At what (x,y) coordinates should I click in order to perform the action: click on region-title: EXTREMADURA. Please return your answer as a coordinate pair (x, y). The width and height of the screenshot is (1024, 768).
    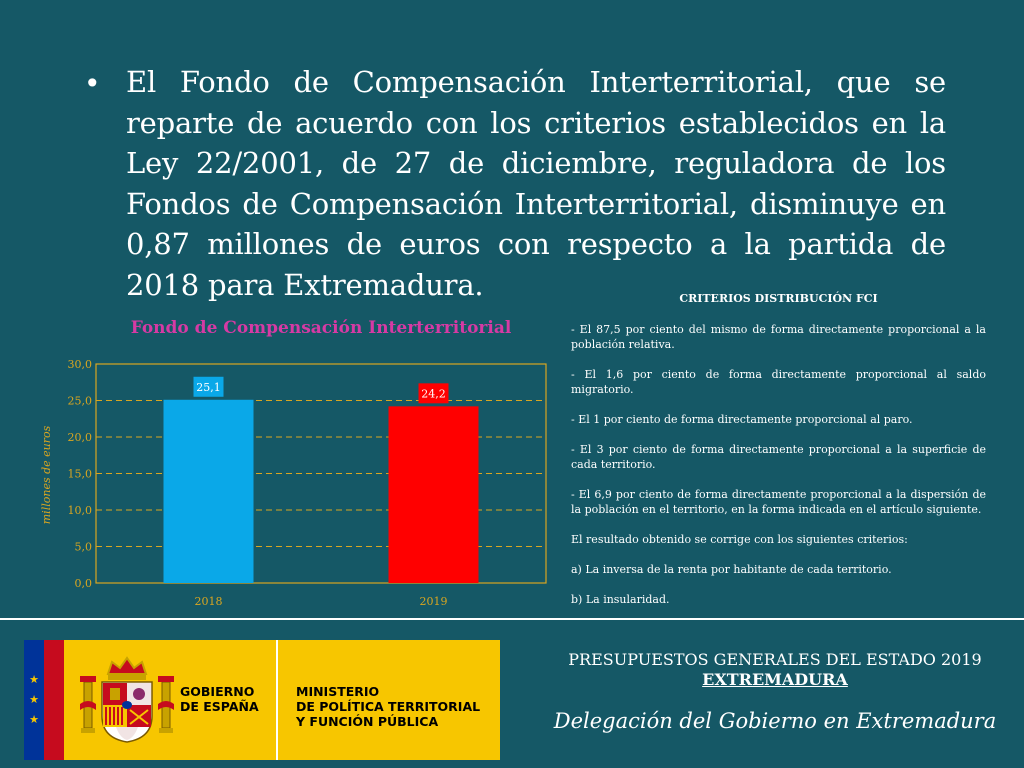
    Looking at the image, I should click on (775, 679).